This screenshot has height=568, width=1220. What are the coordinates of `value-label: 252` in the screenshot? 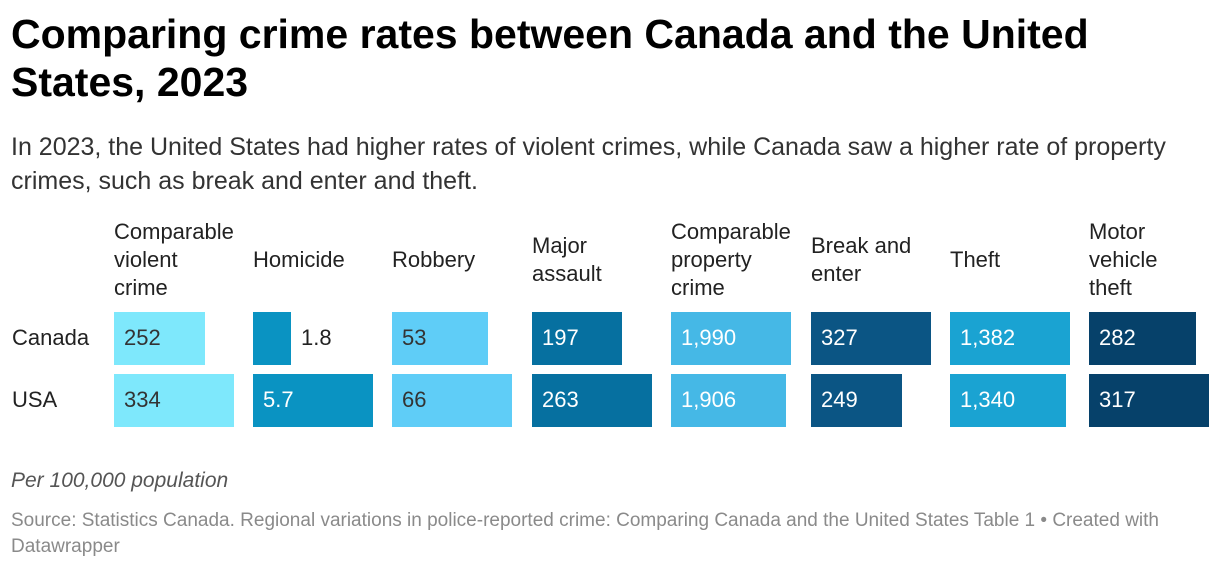 It's located at (142, 337).